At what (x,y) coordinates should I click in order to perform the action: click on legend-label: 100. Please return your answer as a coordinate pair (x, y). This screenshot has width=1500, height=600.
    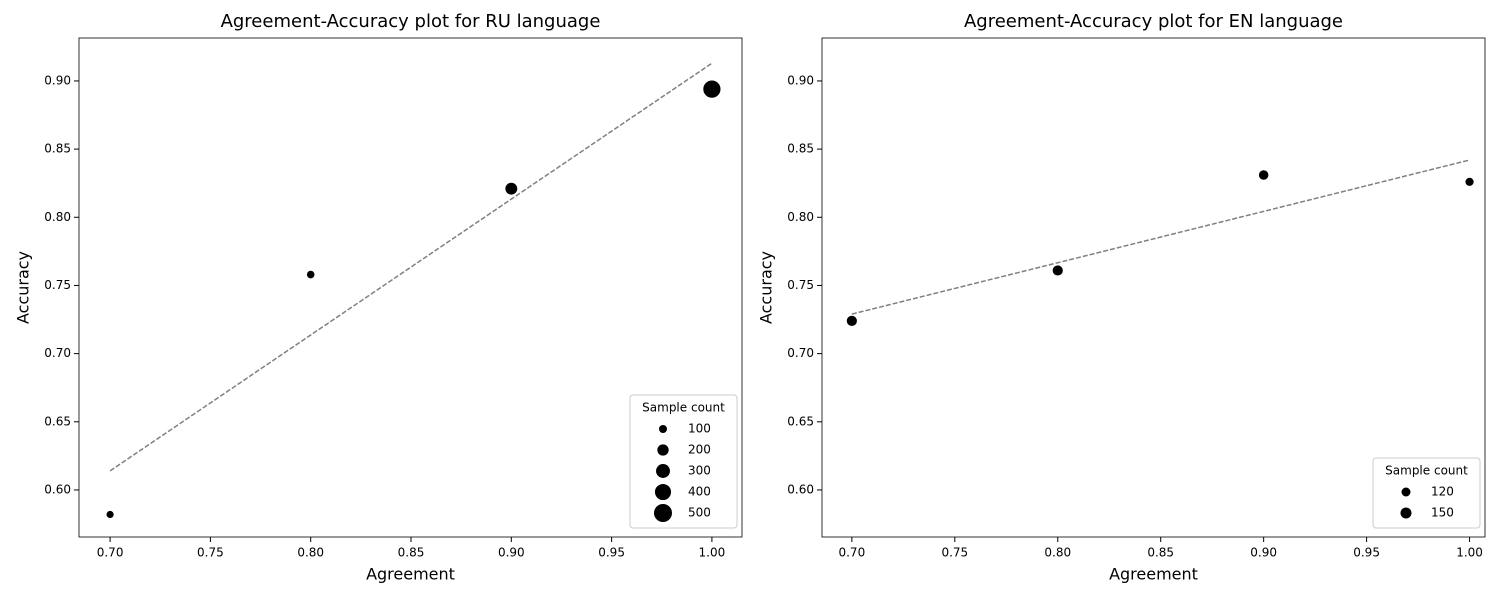
    Looking at the image, I should click on (699, 429).